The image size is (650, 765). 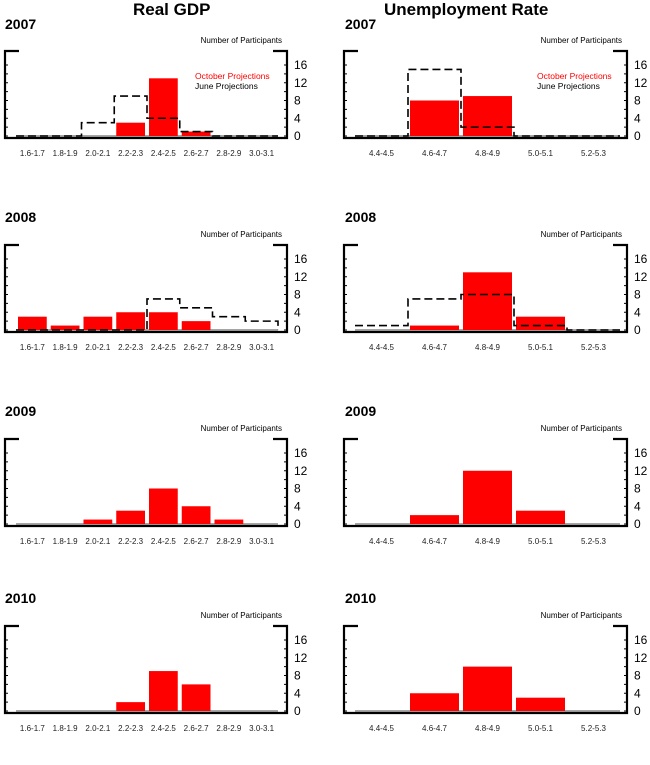 What do you see at coordinates (172, 9) in the screenshot?
I see `column-title-real-gdp: Real GDP` at bounding box center [172, 9].